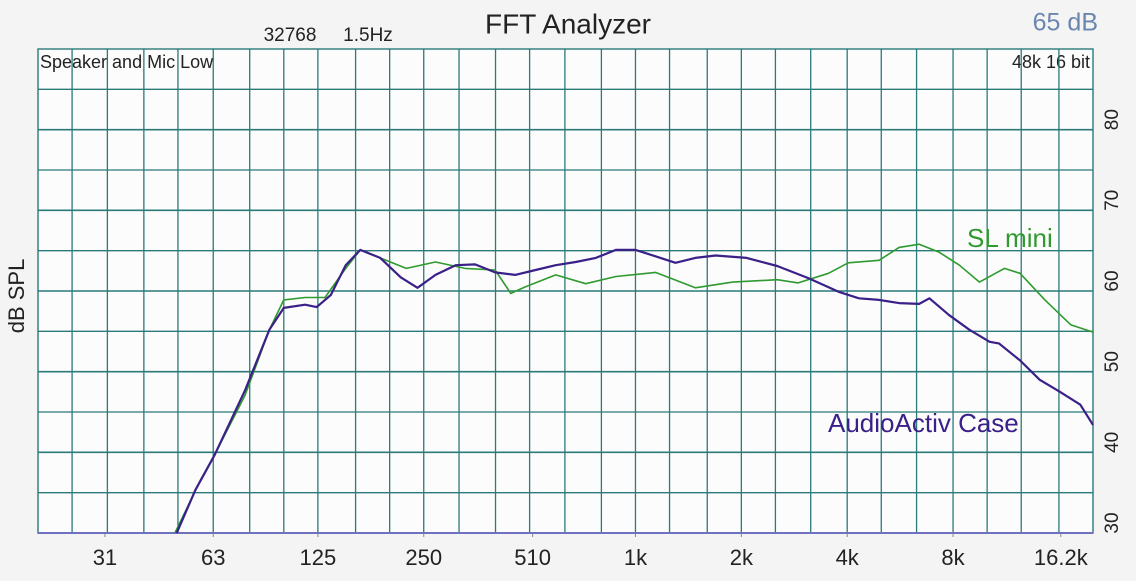  What do you see at coordinates (1112, 522) in the screenshot?
I see `y-tick-label: 30` at bounding box center [1112, 522].